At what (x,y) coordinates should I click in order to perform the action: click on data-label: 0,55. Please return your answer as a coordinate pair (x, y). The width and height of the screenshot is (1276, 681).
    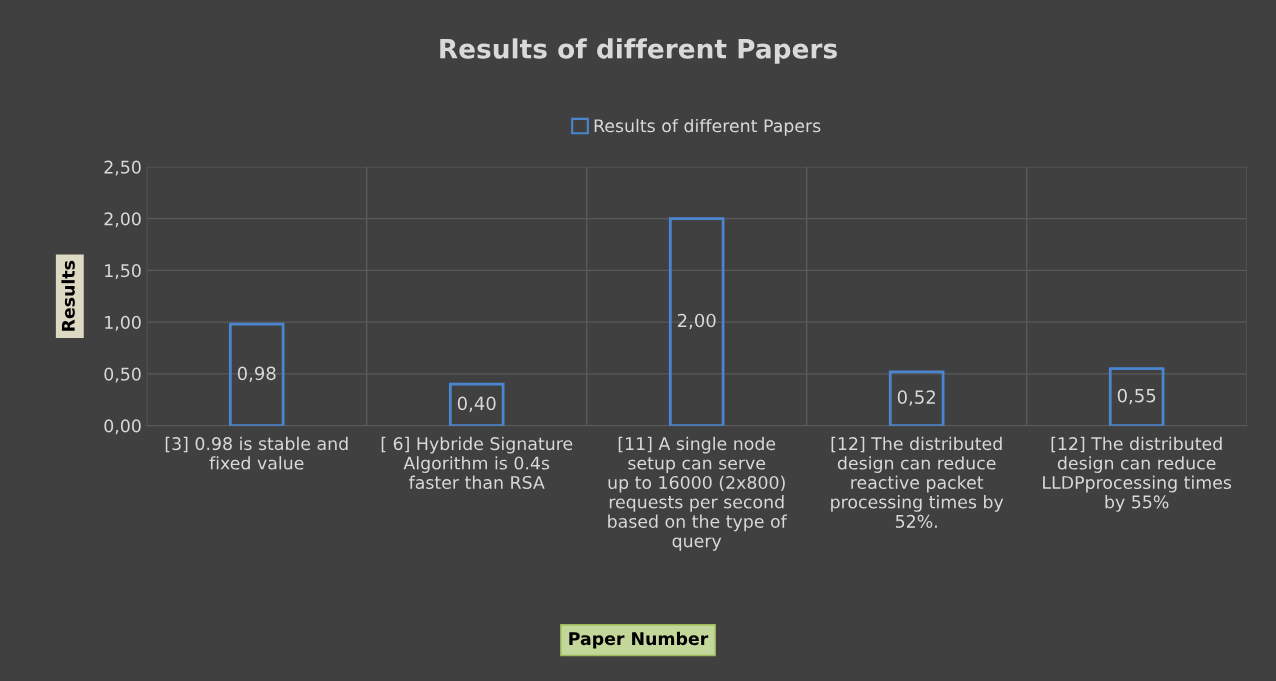
    Looking at the image, I should click on (1136, 396).